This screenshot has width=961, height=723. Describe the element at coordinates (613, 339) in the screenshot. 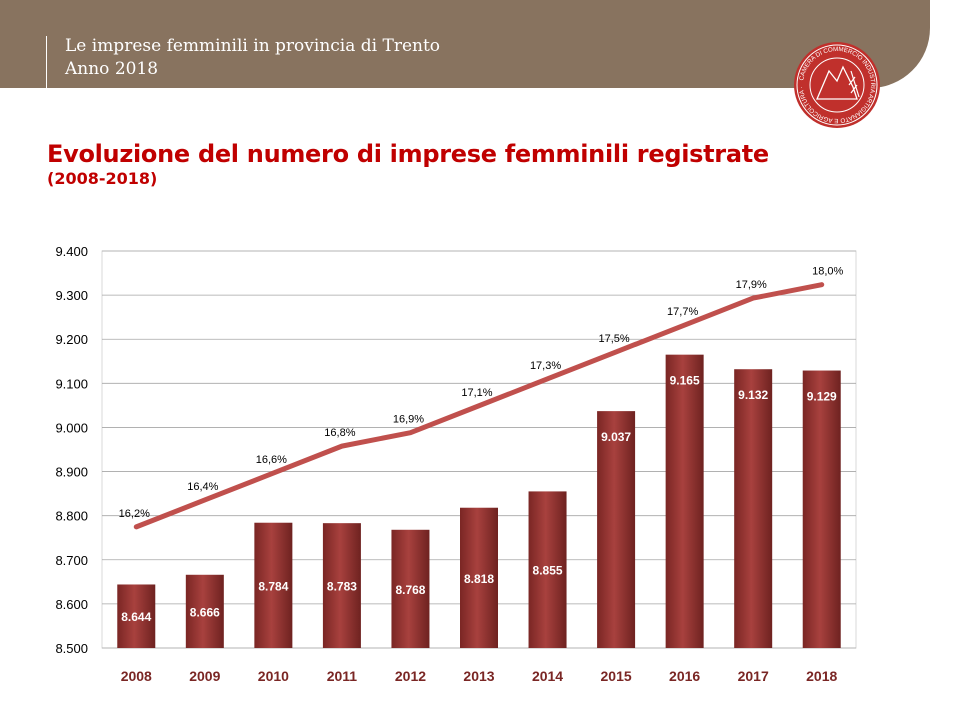

I see `line-value-label: 17,5%` at that location.